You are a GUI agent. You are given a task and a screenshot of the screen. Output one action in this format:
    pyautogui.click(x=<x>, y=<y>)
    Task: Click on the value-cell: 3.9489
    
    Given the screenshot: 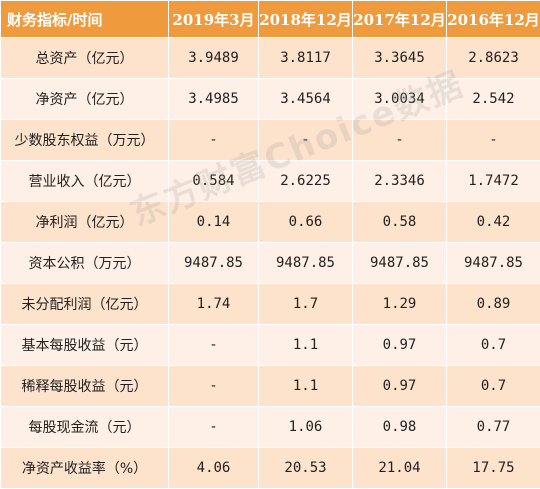 What is the action you would take?
    pyautogui.click(x=214, y=58)
    